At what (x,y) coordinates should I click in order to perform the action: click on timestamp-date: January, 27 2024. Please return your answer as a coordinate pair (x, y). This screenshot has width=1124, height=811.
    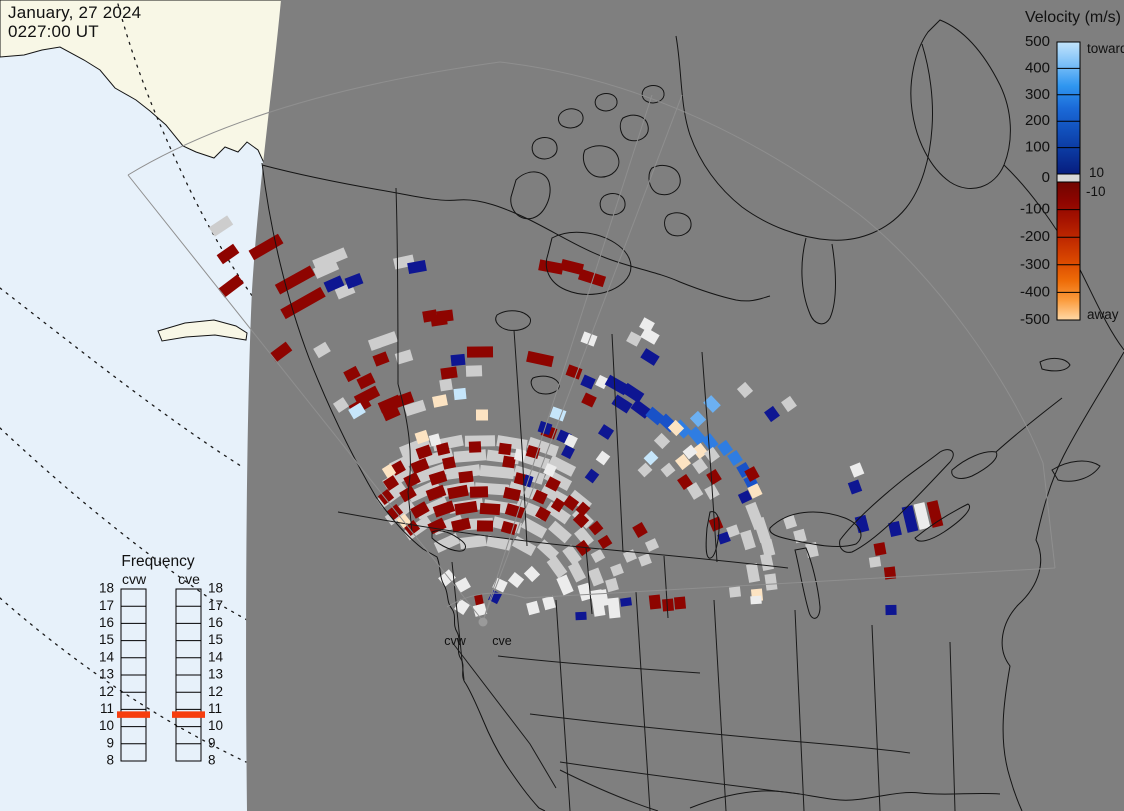
    Looking at the image, I should click on (75, 12).